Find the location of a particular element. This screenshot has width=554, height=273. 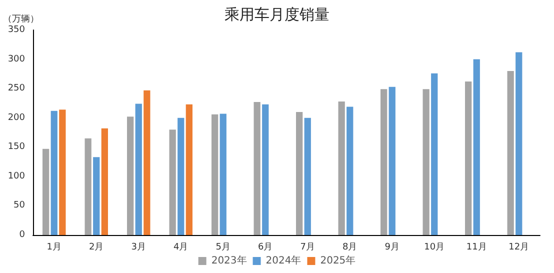

x-tick-label: 8月 is located at coordinates (350, 247).